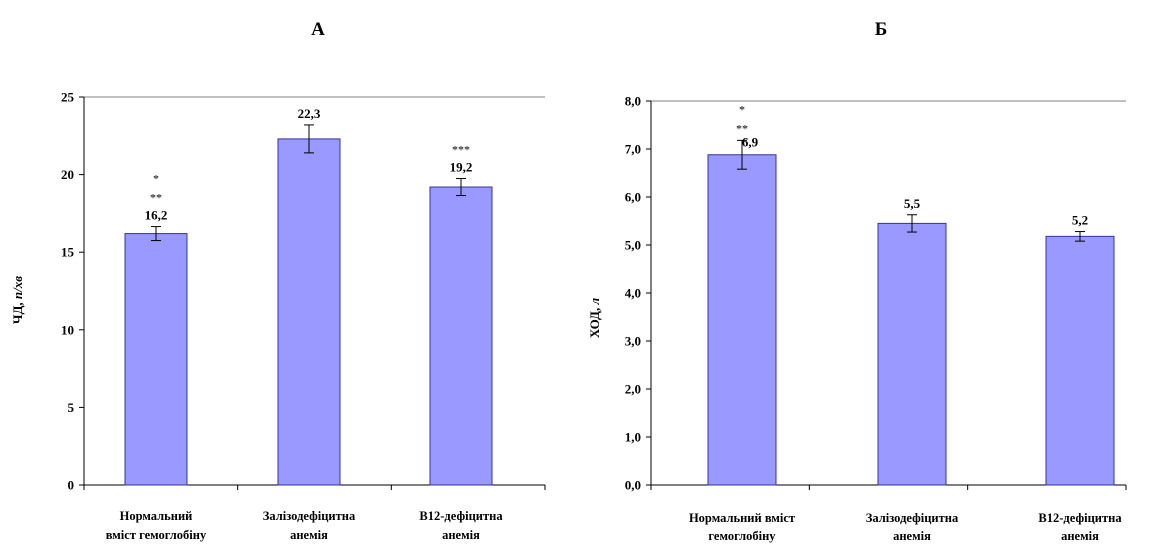 The image size is (1152, 547). I want to click on category-label: Нормальний, so click(156, 516).